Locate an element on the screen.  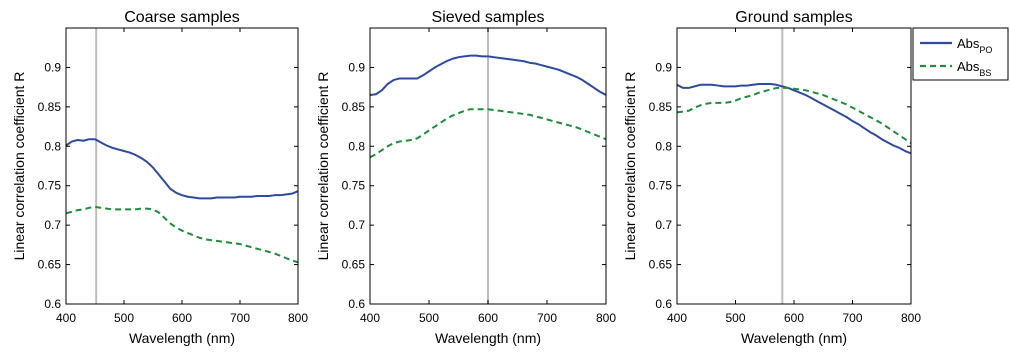
legend: AbsPO AbsBS is located at coordinates (960, 54).